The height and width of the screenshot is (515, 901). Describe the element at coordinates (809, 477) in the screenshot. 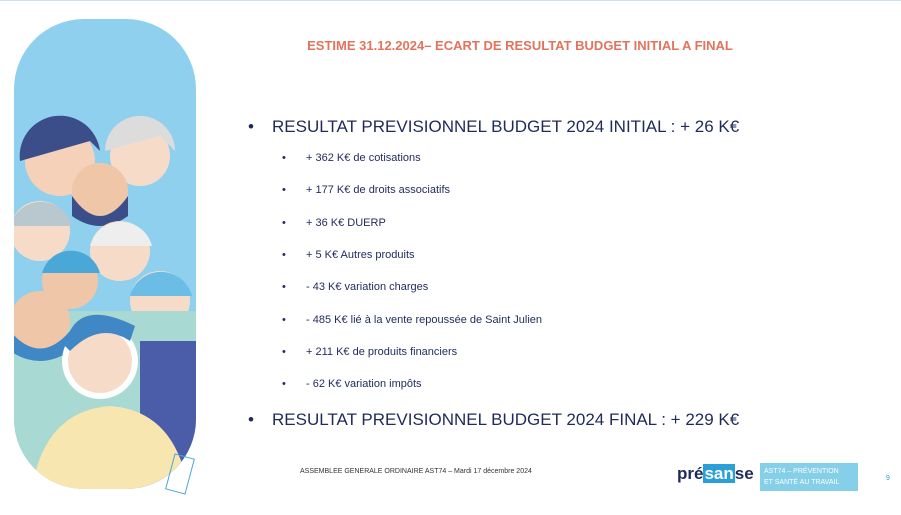

I see `logo-ast74: AST74 – PRÉVENTION ET SANTÉ AU TRAVAIL` at that location.